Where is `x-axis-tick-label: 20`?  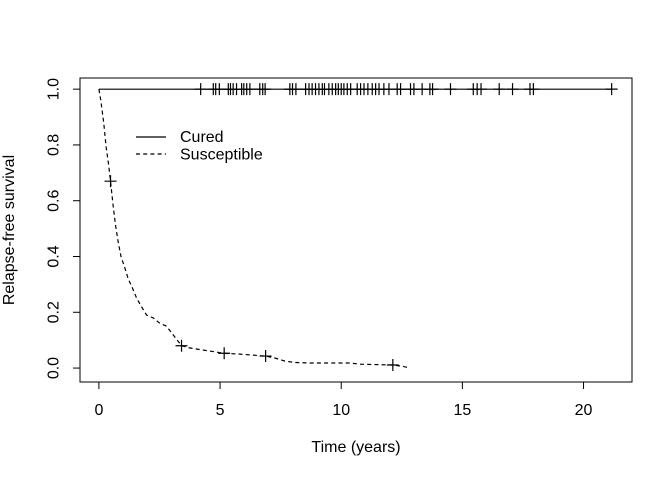
x-axis-tick-label: 20 is located at coordinates (584, 410).